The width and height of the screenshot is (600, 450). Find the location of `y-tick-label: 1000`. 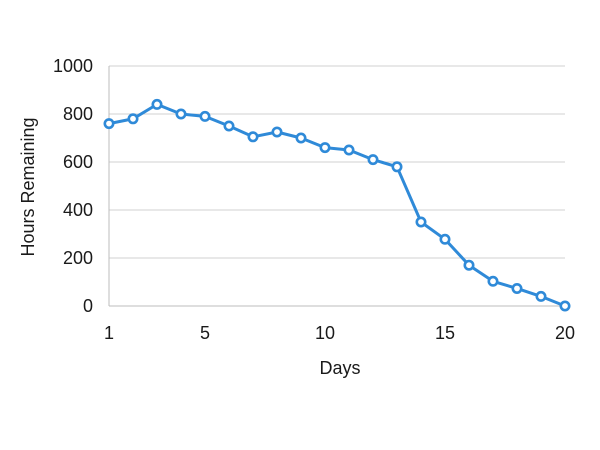

y-tick-label: 1000 is located at coordinates (73, 66).